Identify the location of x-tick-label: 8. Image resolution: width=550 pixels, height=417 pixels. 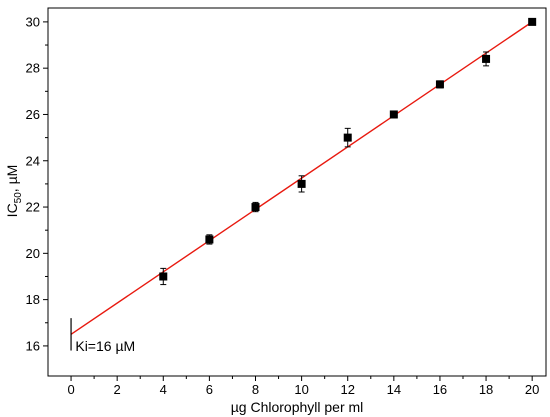
(255, 389).